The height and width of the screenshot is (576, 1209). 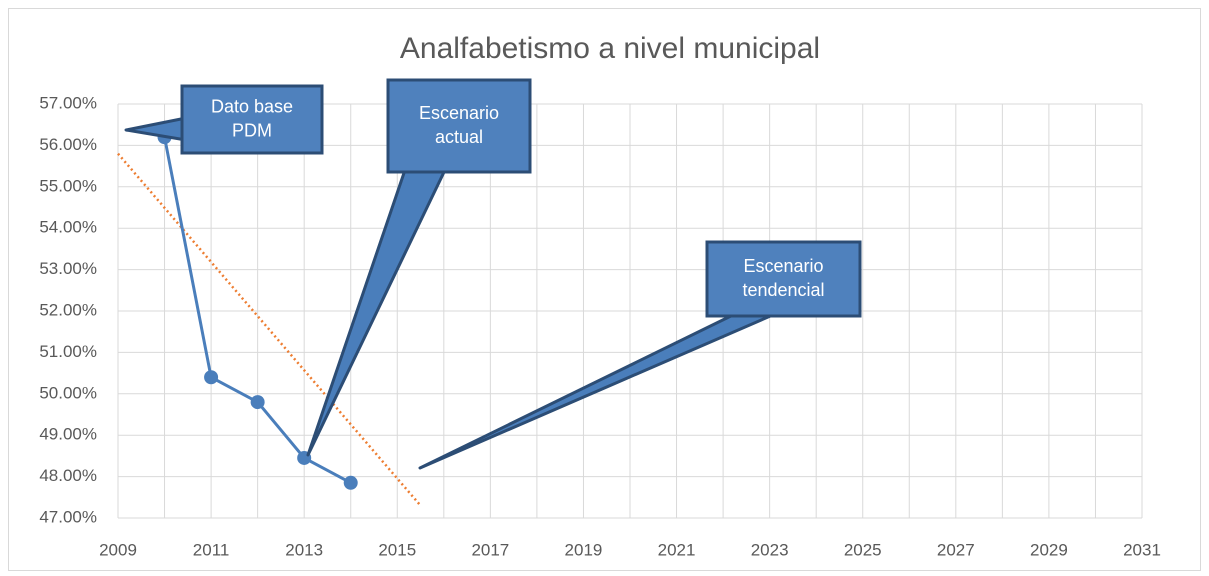 What do you see at coordinates (68, 351) in the screenshot?
I see `y-tick-label: 51.00%` at bounding box center [68, 351].